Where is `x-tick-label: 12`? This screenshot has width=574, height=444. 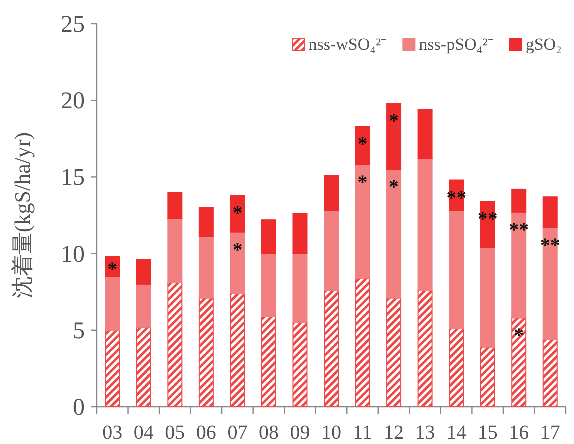 x-tick-label: 12 is located at coordinates (394, 433).